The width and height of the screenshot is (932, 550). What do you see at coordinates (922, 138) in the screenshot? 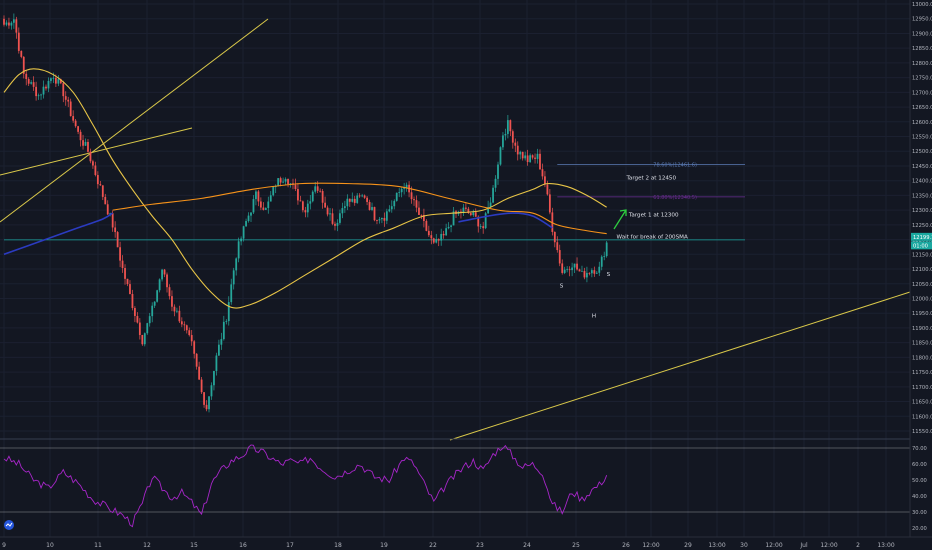
I see `price-tick-label: 12550.0` at bounding box center [922, 138].